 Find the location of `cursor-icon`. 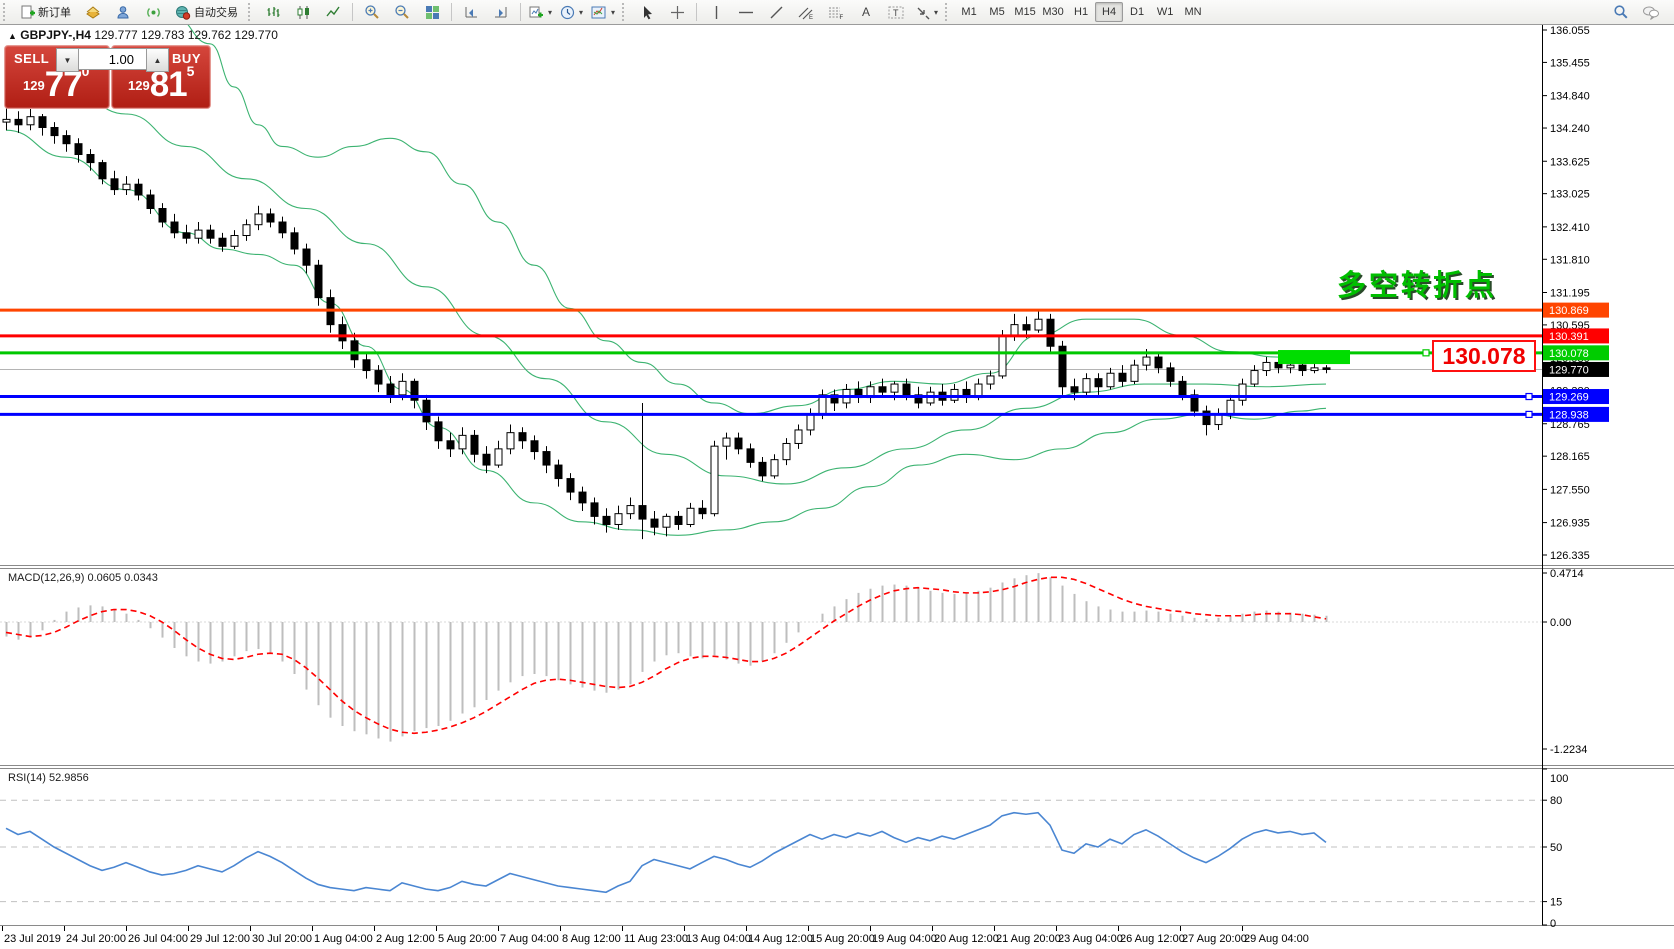

cursor-icon is located at coordinates (648, 12).